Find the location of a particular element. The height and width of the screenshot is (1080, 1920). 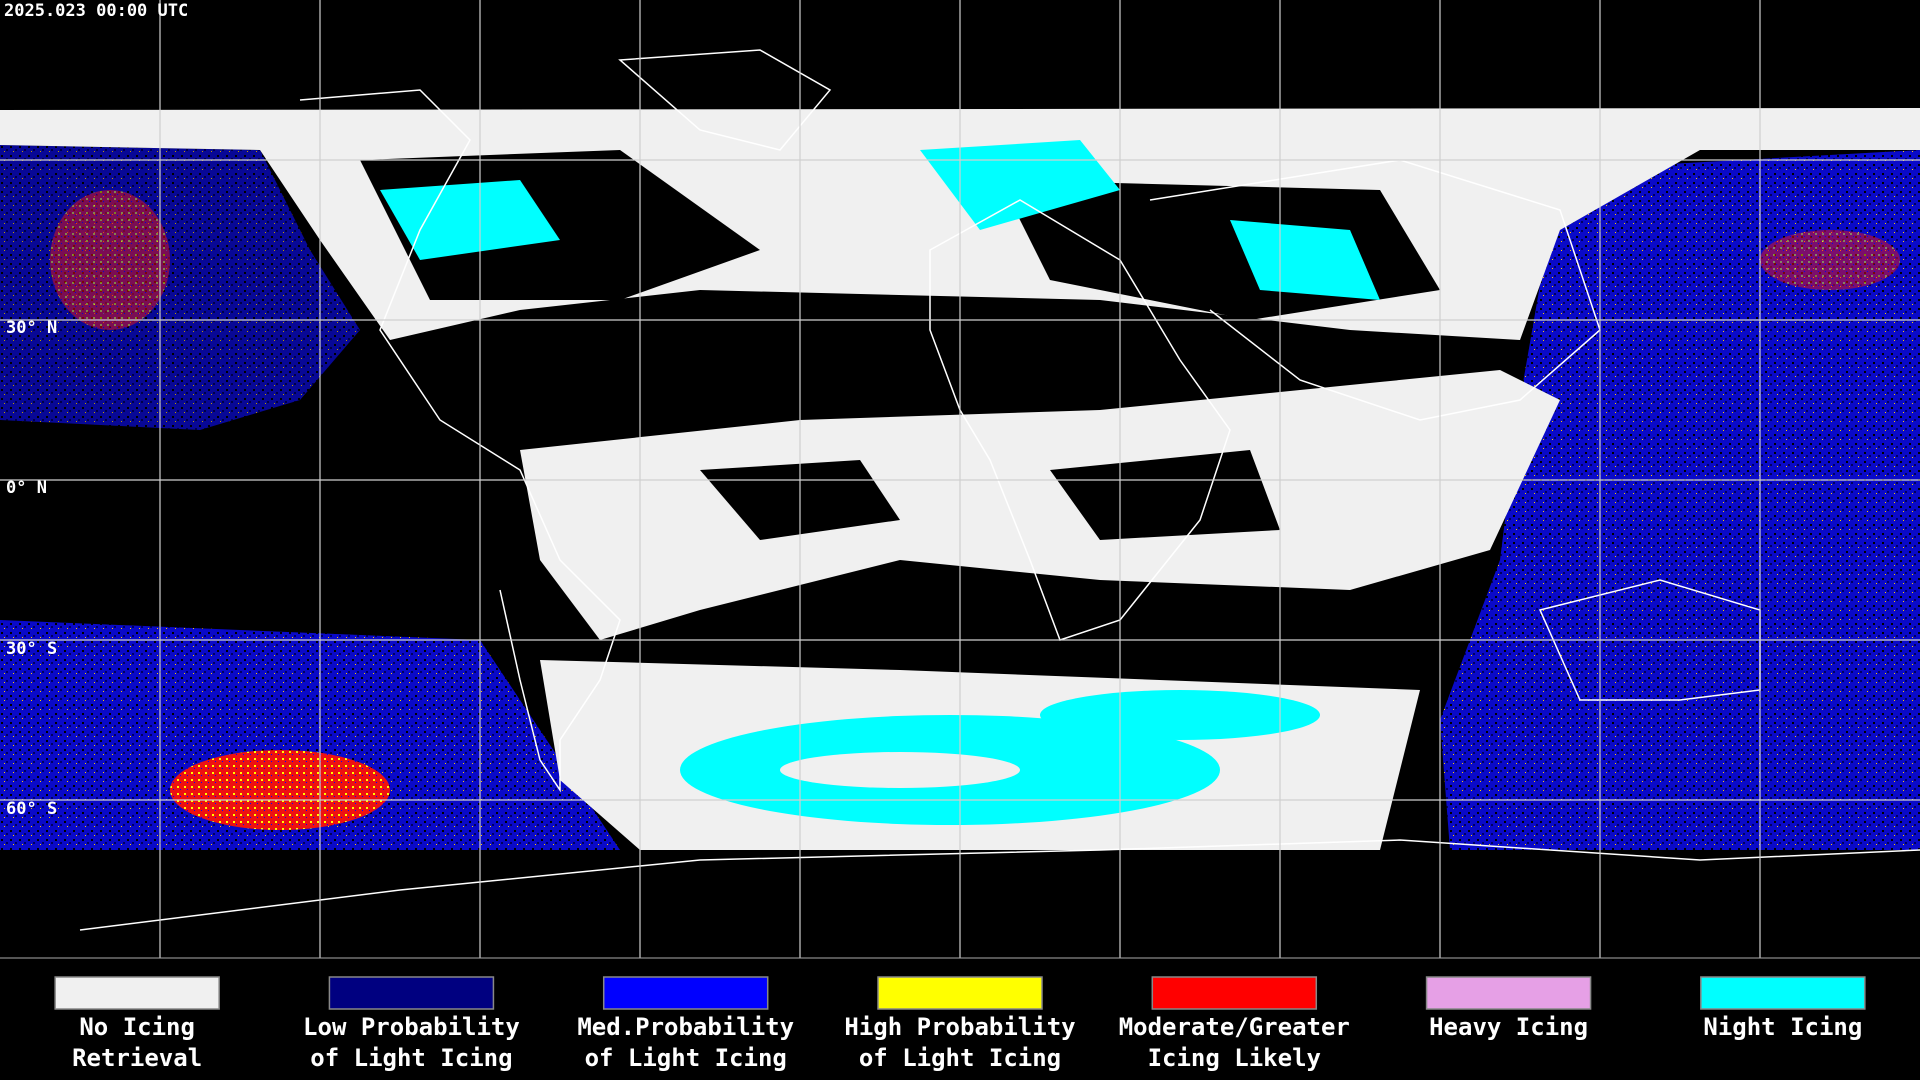

latitude-label: 30° N is located at coordinates (31, 328).